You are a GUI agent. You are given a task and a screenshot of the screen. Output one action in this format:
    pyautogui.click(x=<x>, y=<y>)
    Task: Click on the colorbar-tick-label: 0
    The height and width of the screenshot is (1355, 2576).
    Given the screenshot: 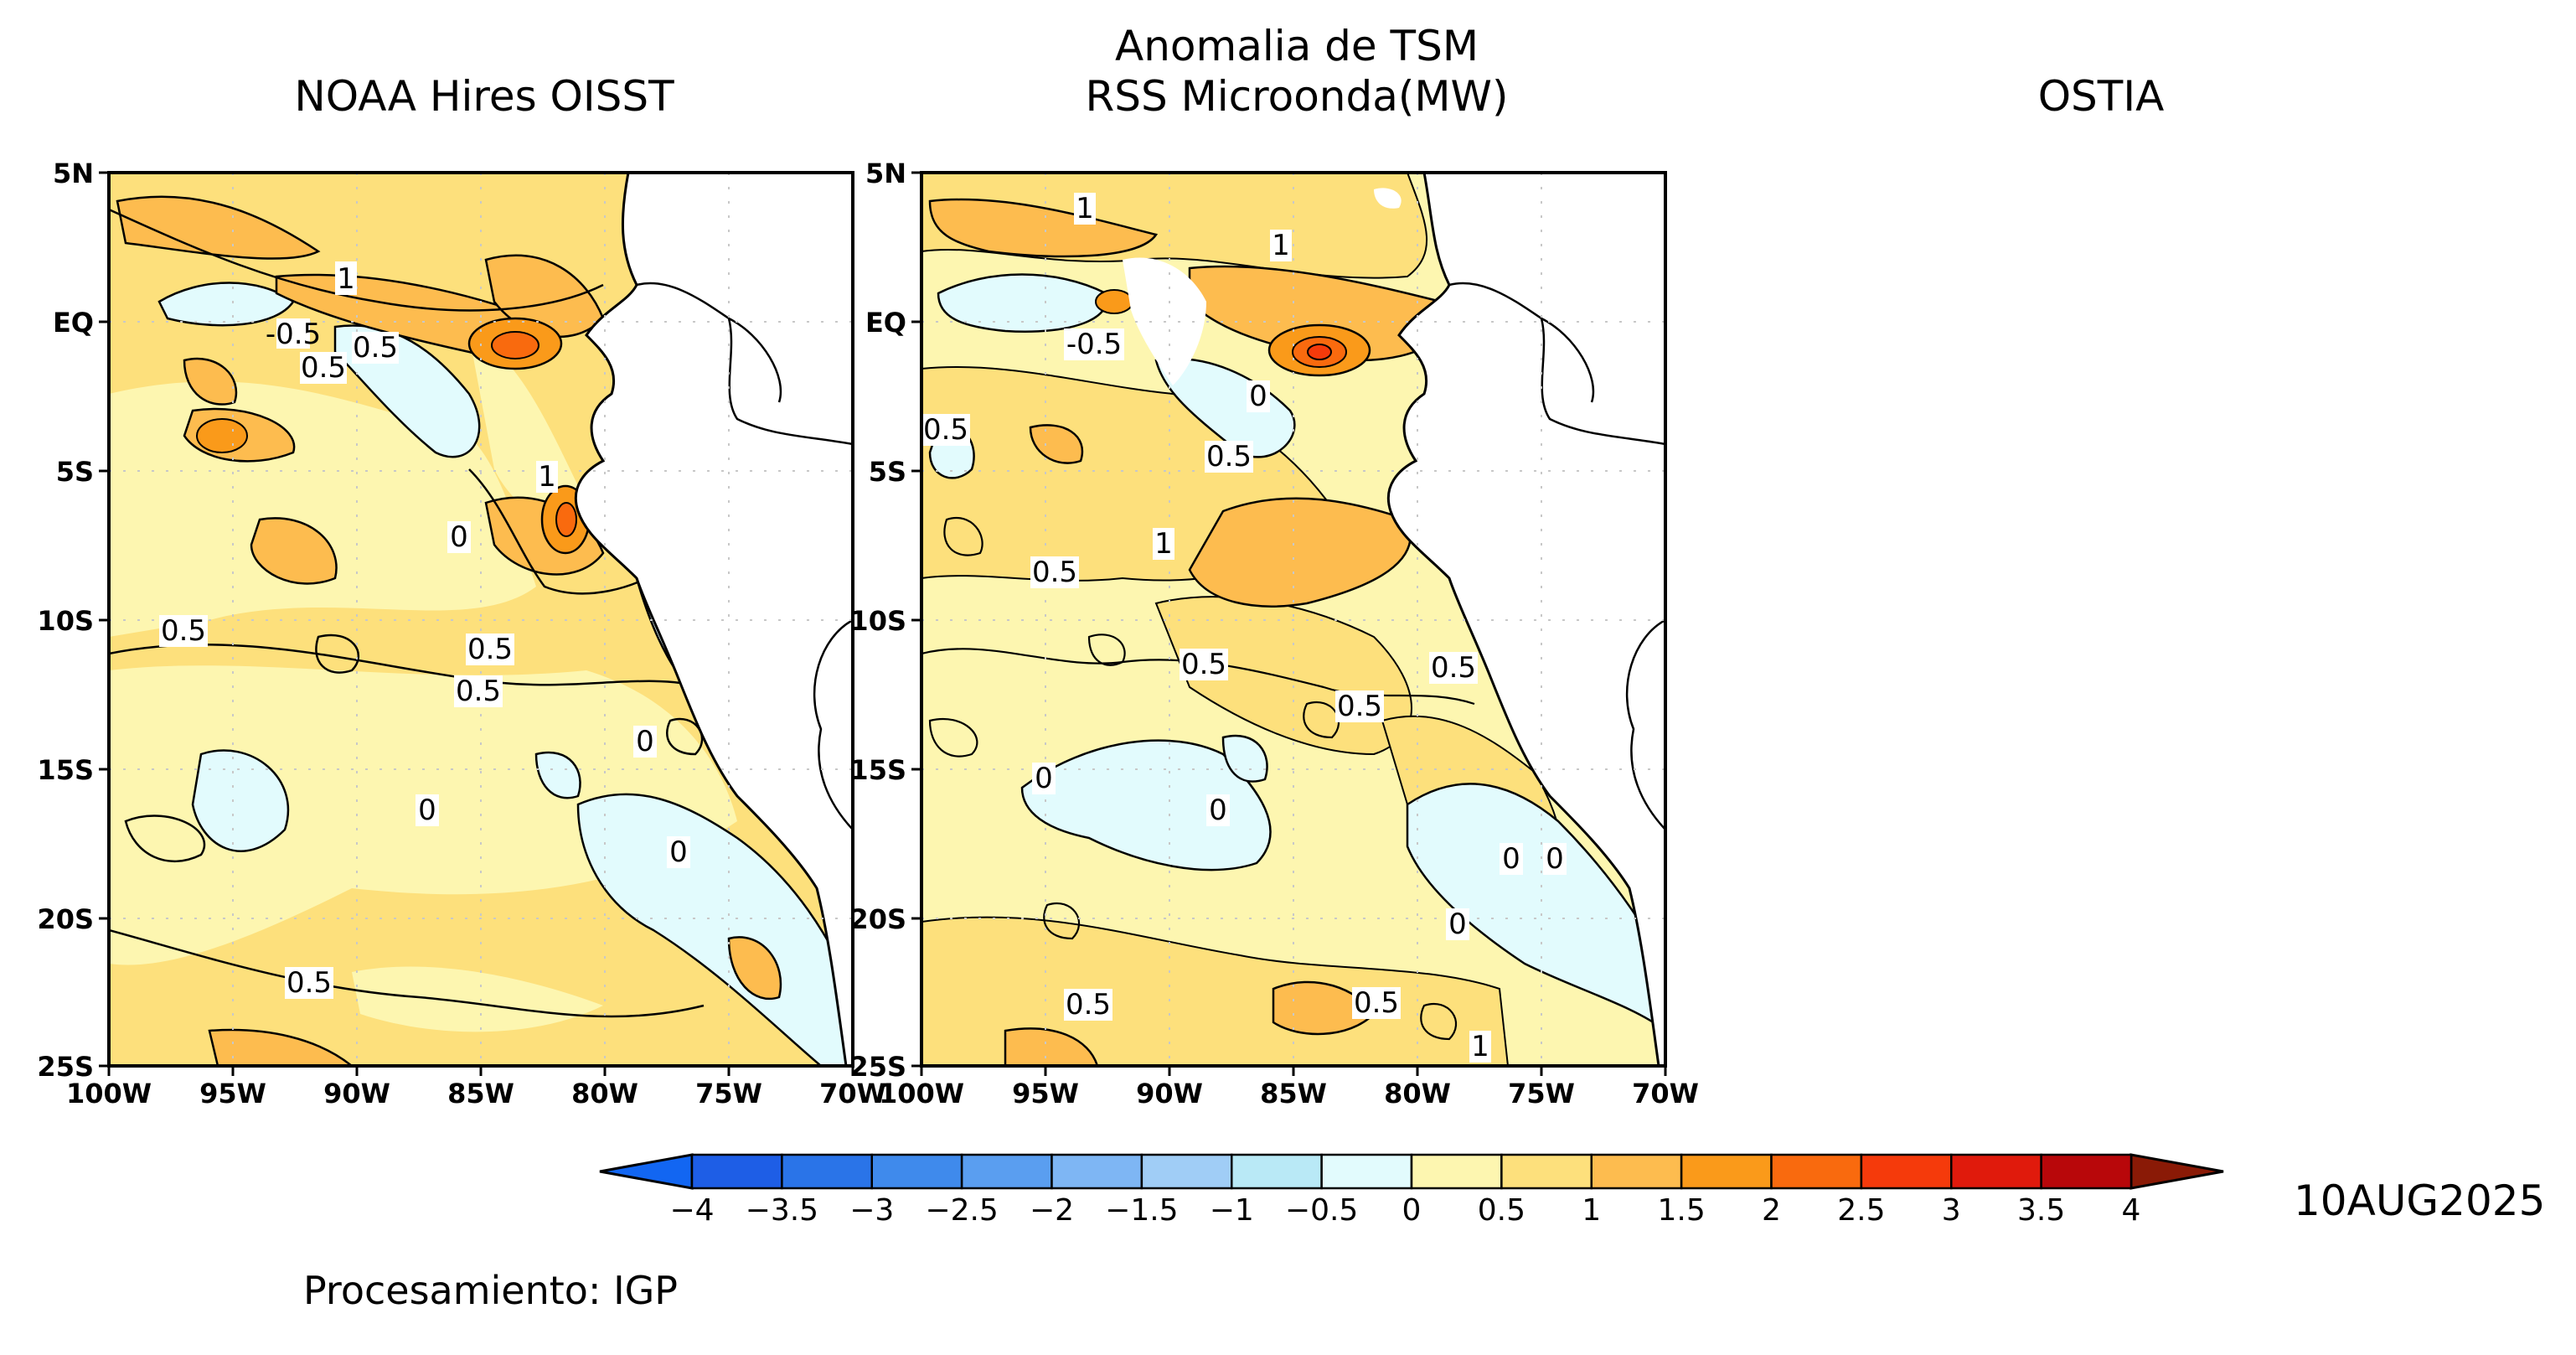 What is the action you would take?
    pyautogui.click(x=1412, y=1210)
    